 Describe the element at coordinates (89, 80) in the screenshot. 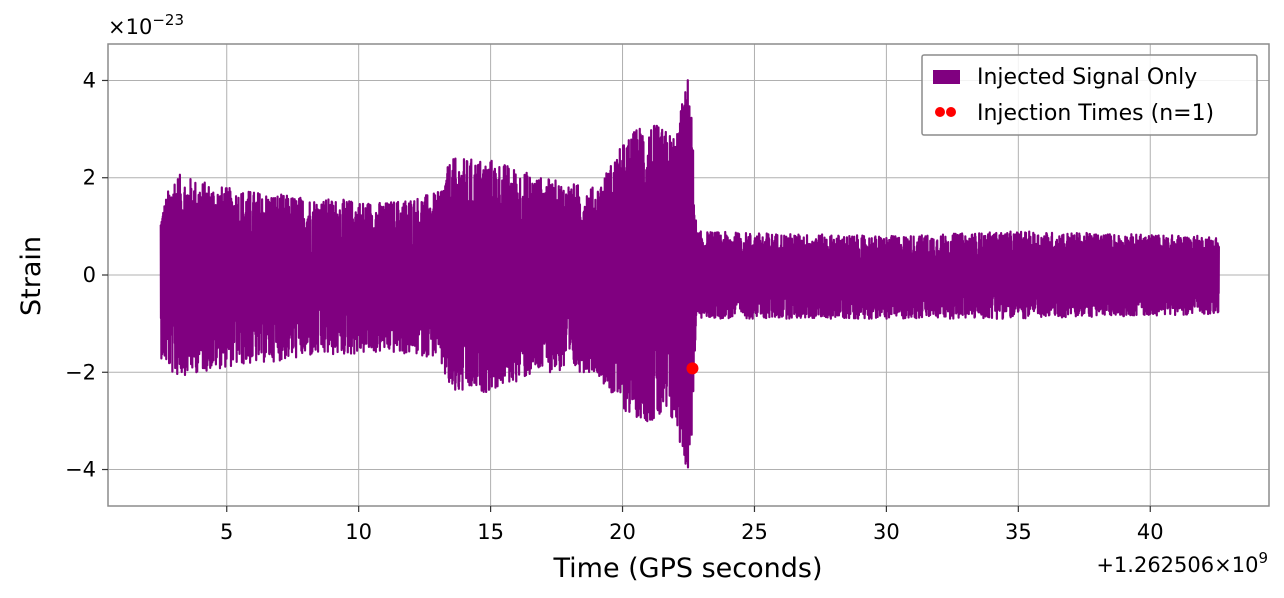

I see `y-tick-label: 4` at that location.